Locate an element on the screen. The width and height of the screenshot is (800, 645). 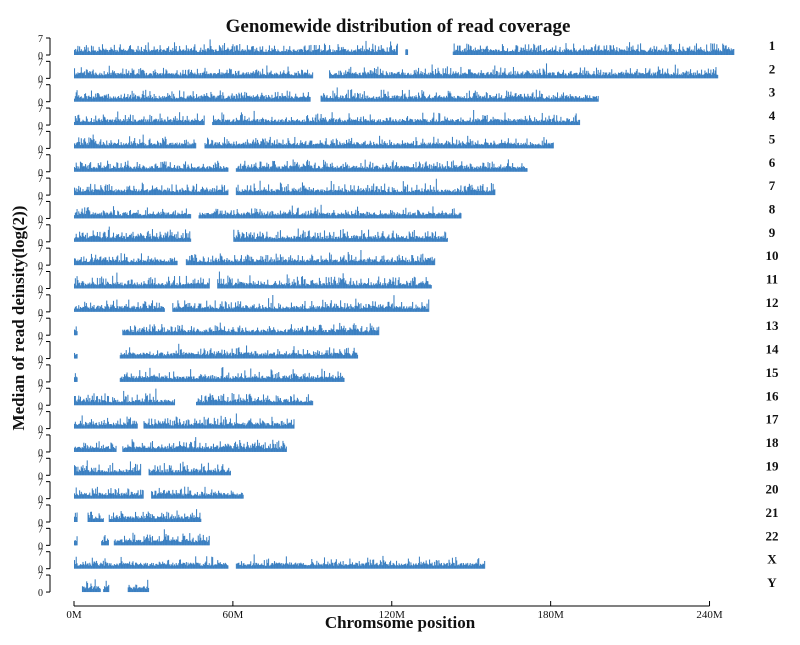
chromosome-track-3: 703 is located at coordinates (407, 95).